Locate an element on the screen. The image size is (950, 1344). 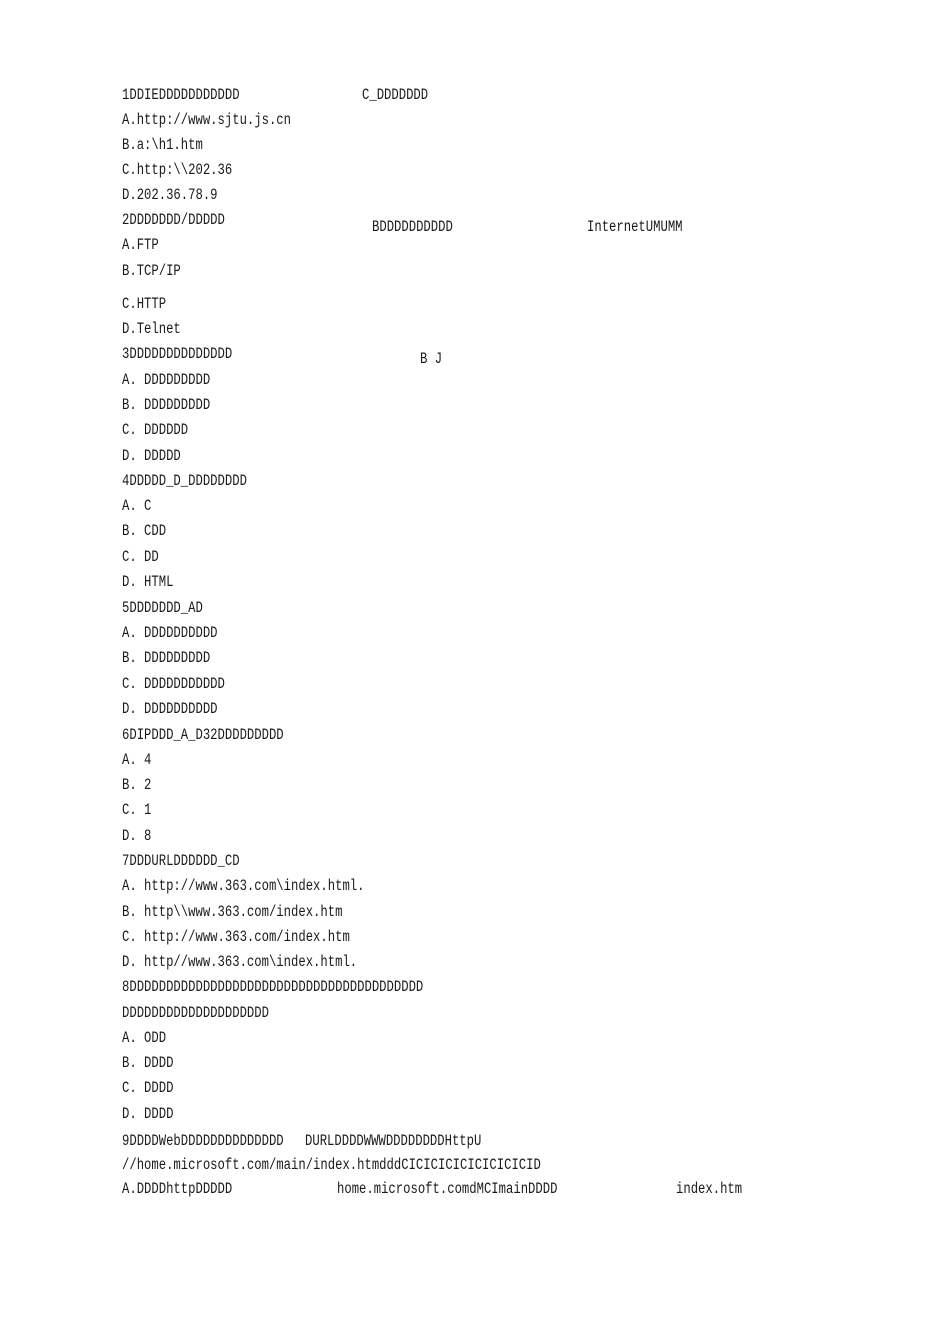
document-line: B.TCP/IP is located at coordinates (151, 271).